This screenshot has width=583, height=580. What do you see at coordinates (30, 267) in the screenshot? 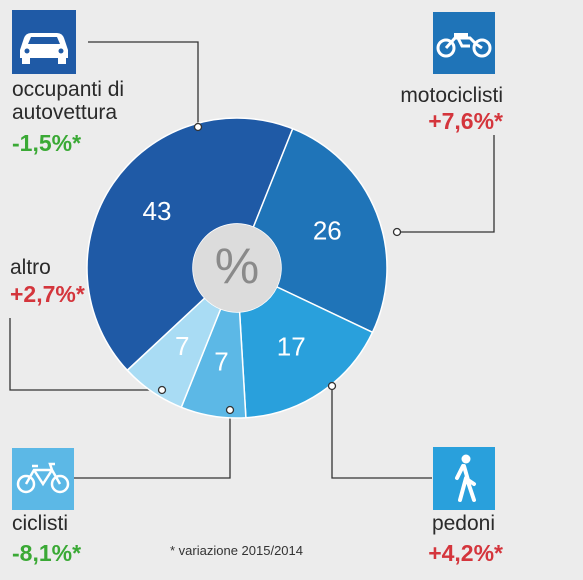
I see `category-label: altro` at bounding box center [30, 267].